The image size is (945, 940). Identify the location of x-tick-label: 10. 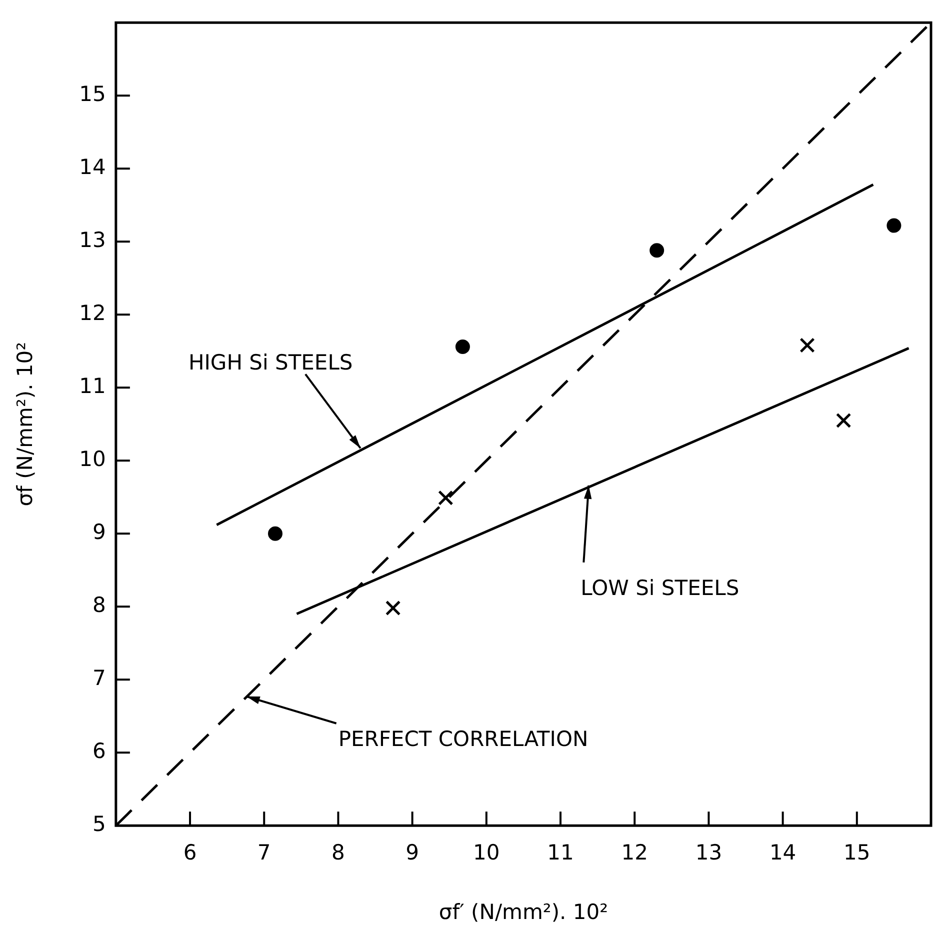
(486, 852).